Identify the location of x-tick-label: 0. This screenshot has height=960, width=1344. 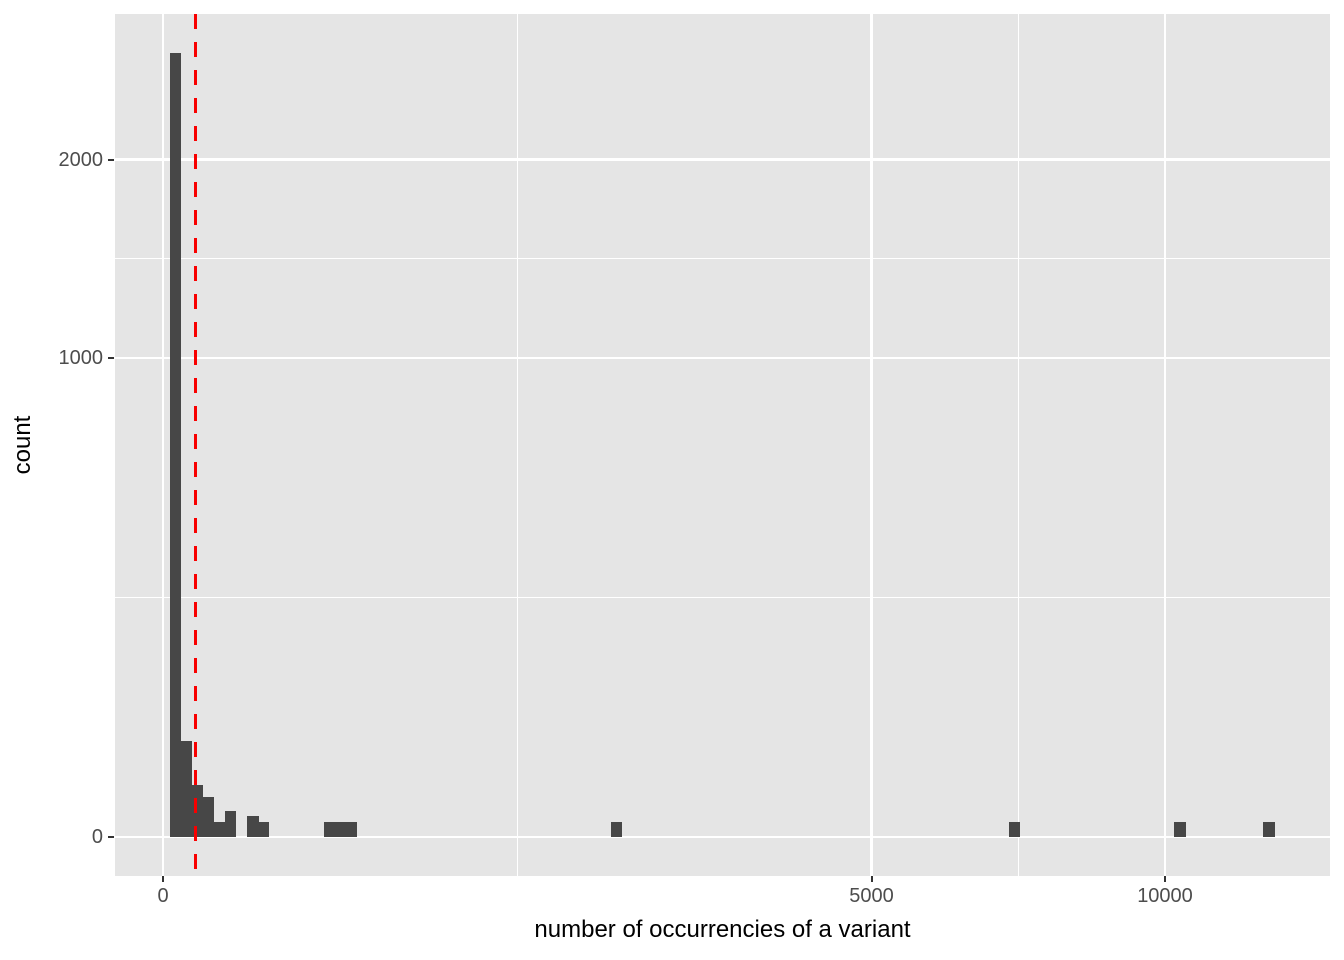
(163, 896).